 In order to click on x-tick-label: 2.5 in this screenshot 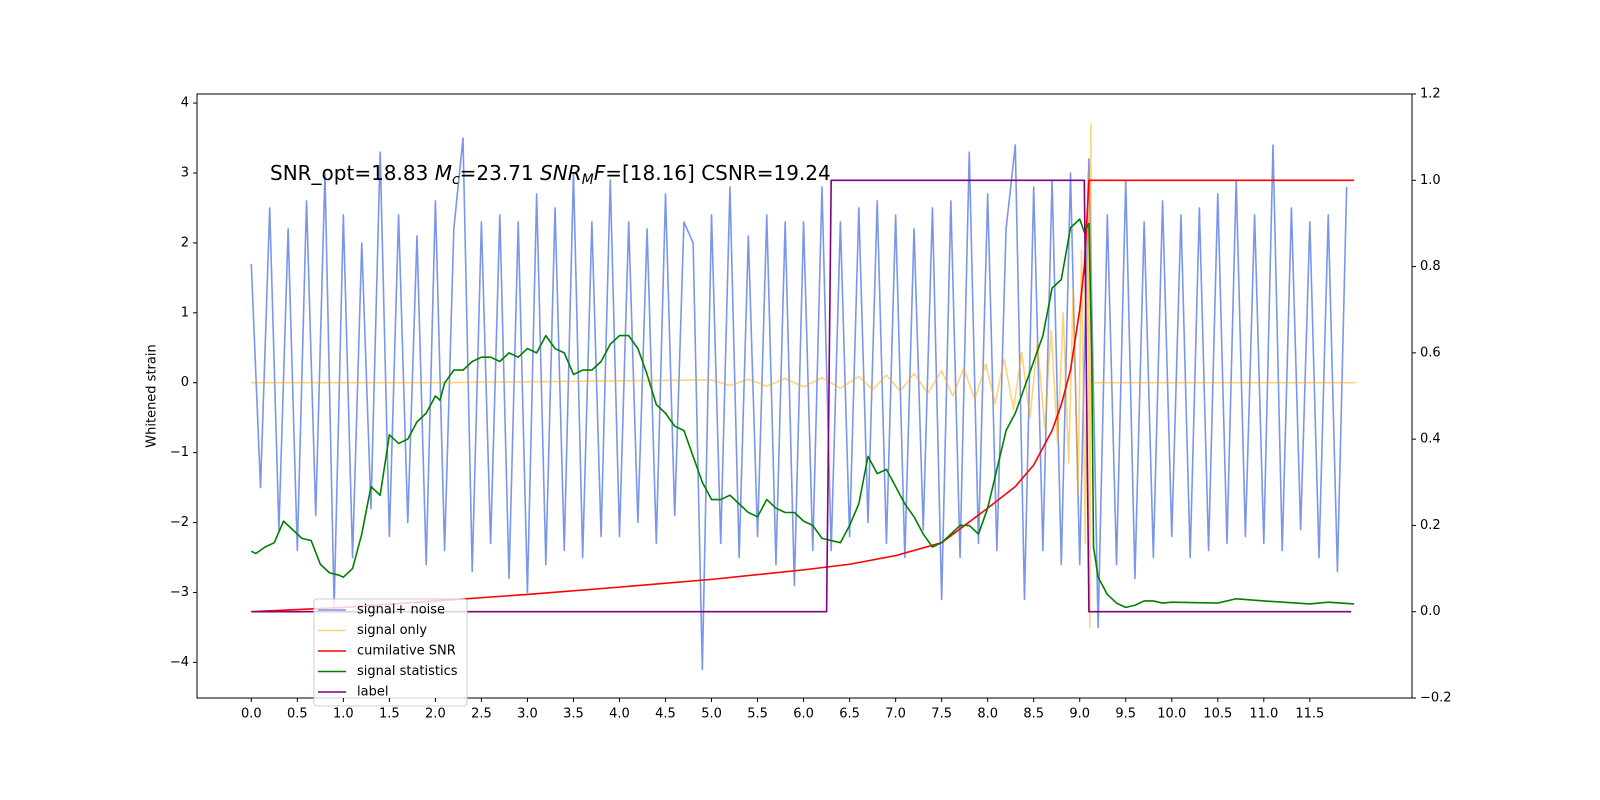, I will do `click(481, 714)`.